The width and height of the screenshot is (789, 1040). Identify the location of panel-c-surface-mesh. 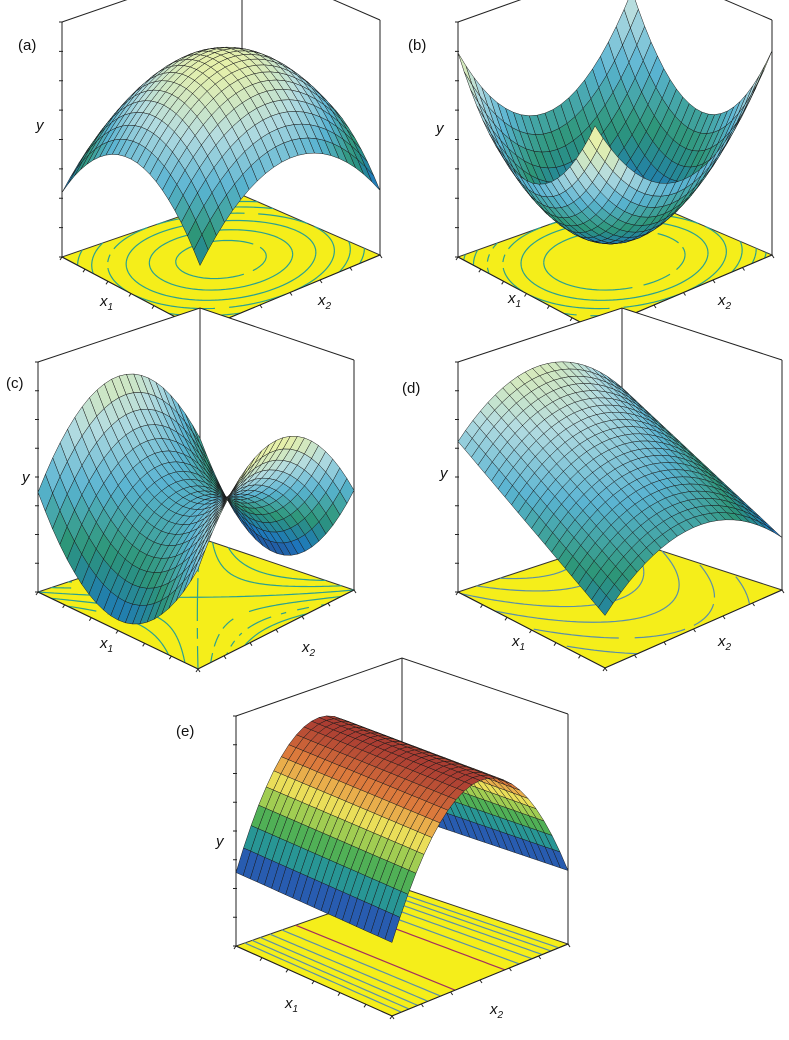
(196, 499).